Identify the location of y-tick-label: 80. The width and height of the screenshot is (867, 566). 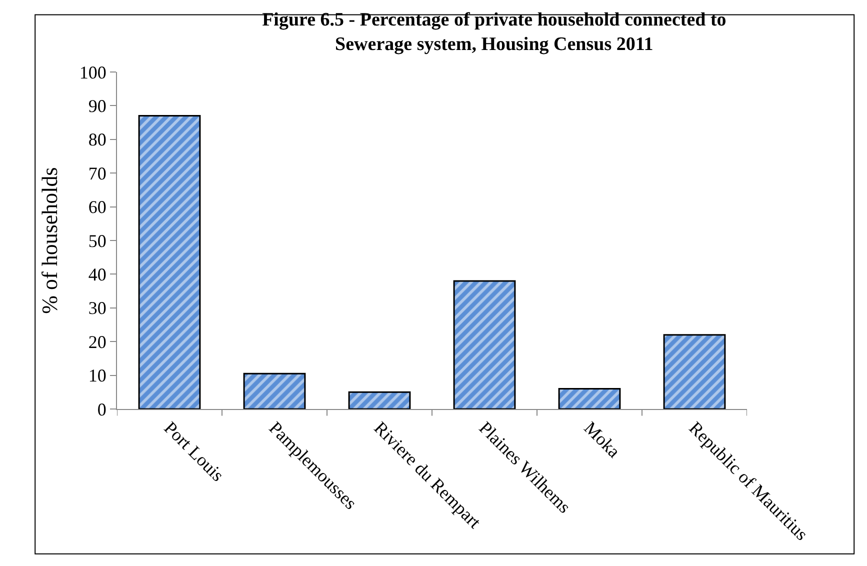
(97, 140).